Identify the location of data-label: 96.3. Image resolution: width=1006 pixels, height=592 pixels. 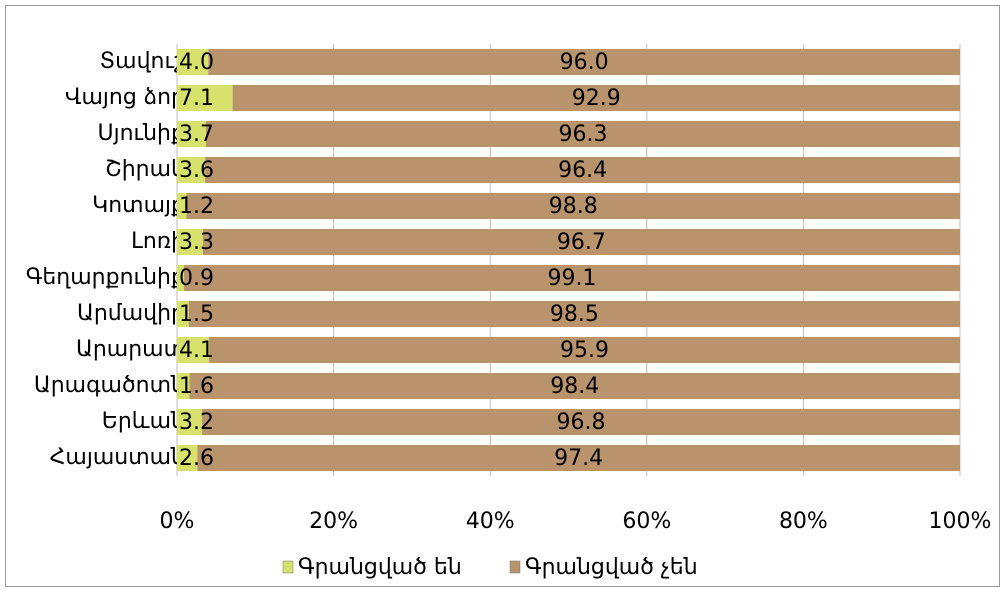
(582, 134).